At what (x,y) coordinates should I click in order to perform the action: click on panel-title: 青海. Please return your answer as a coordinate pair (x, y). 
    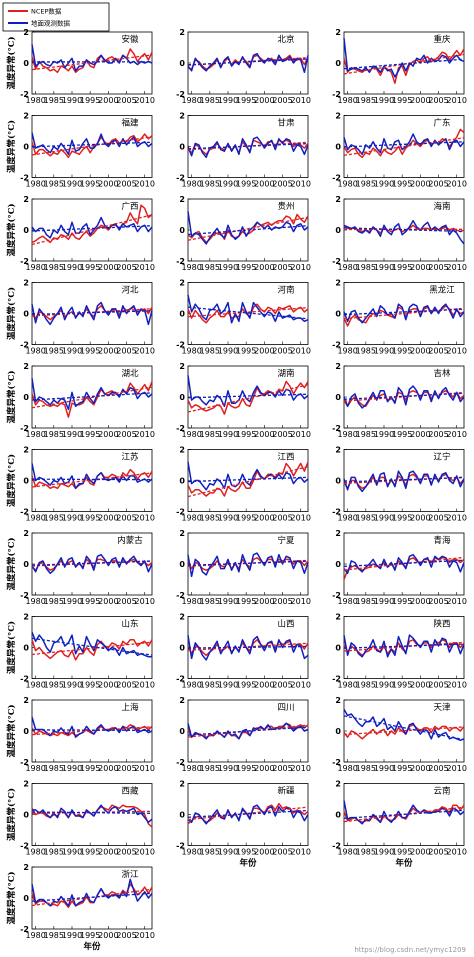
    Looking at the image, I should click on (442, 540).